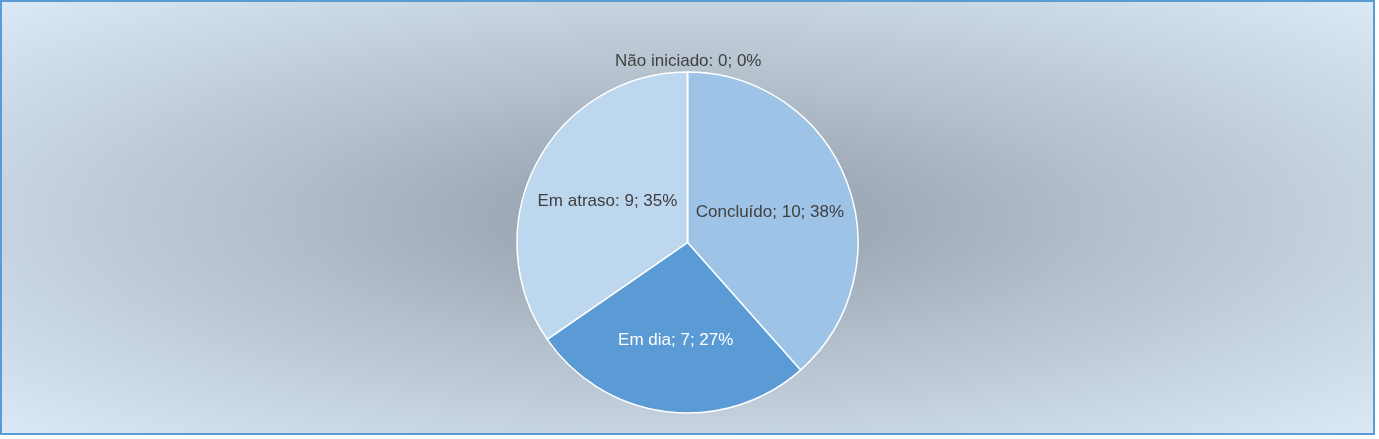 This screenshot has width=1379, height=439. I want to click on slice-label: Concluído, so click(734, 211).